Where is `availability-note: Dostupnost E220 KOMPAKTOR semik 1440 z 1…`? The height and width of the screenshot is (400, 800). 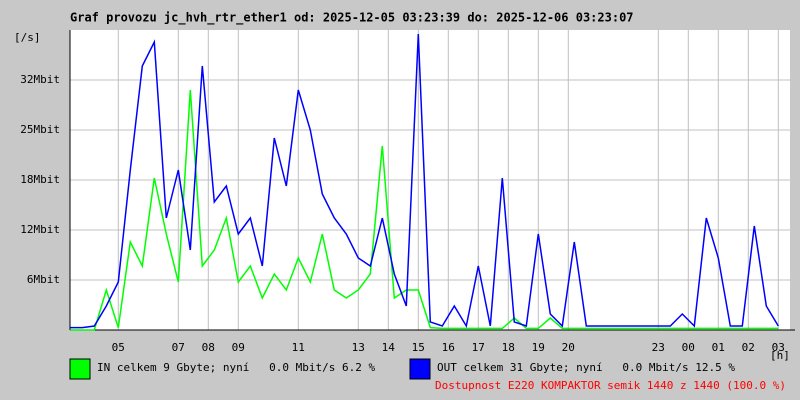 availability-note: Dostupnost E220 KOMPAKTOR semik 1440 z 1… is located at coordinates (610, 385).